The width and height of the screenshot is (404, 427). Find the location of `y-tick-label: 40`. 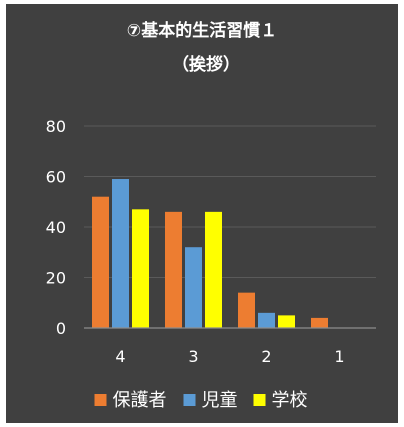

y-tick-label: 40 is located at coordinates (56, 227).